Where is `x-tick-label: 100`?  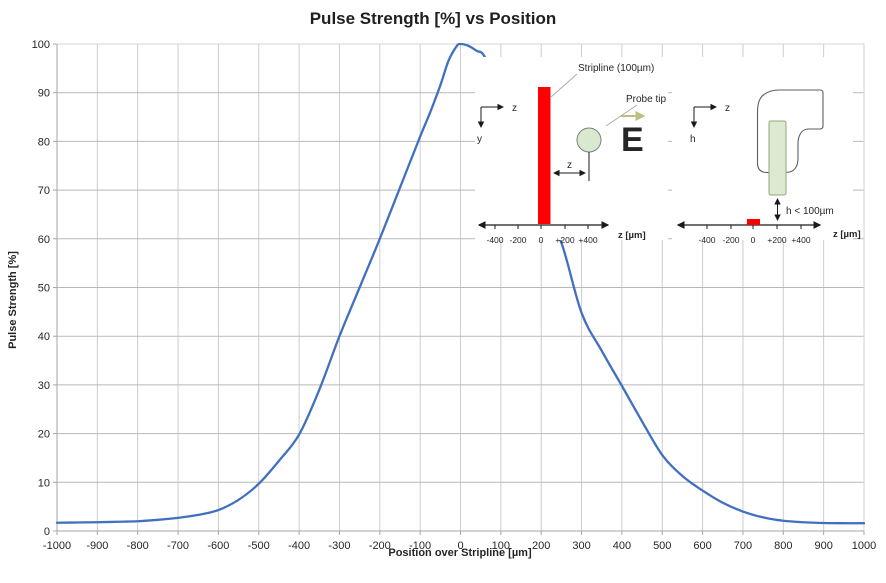 x-tick-label: 100 is located at coordinates (501, 546).